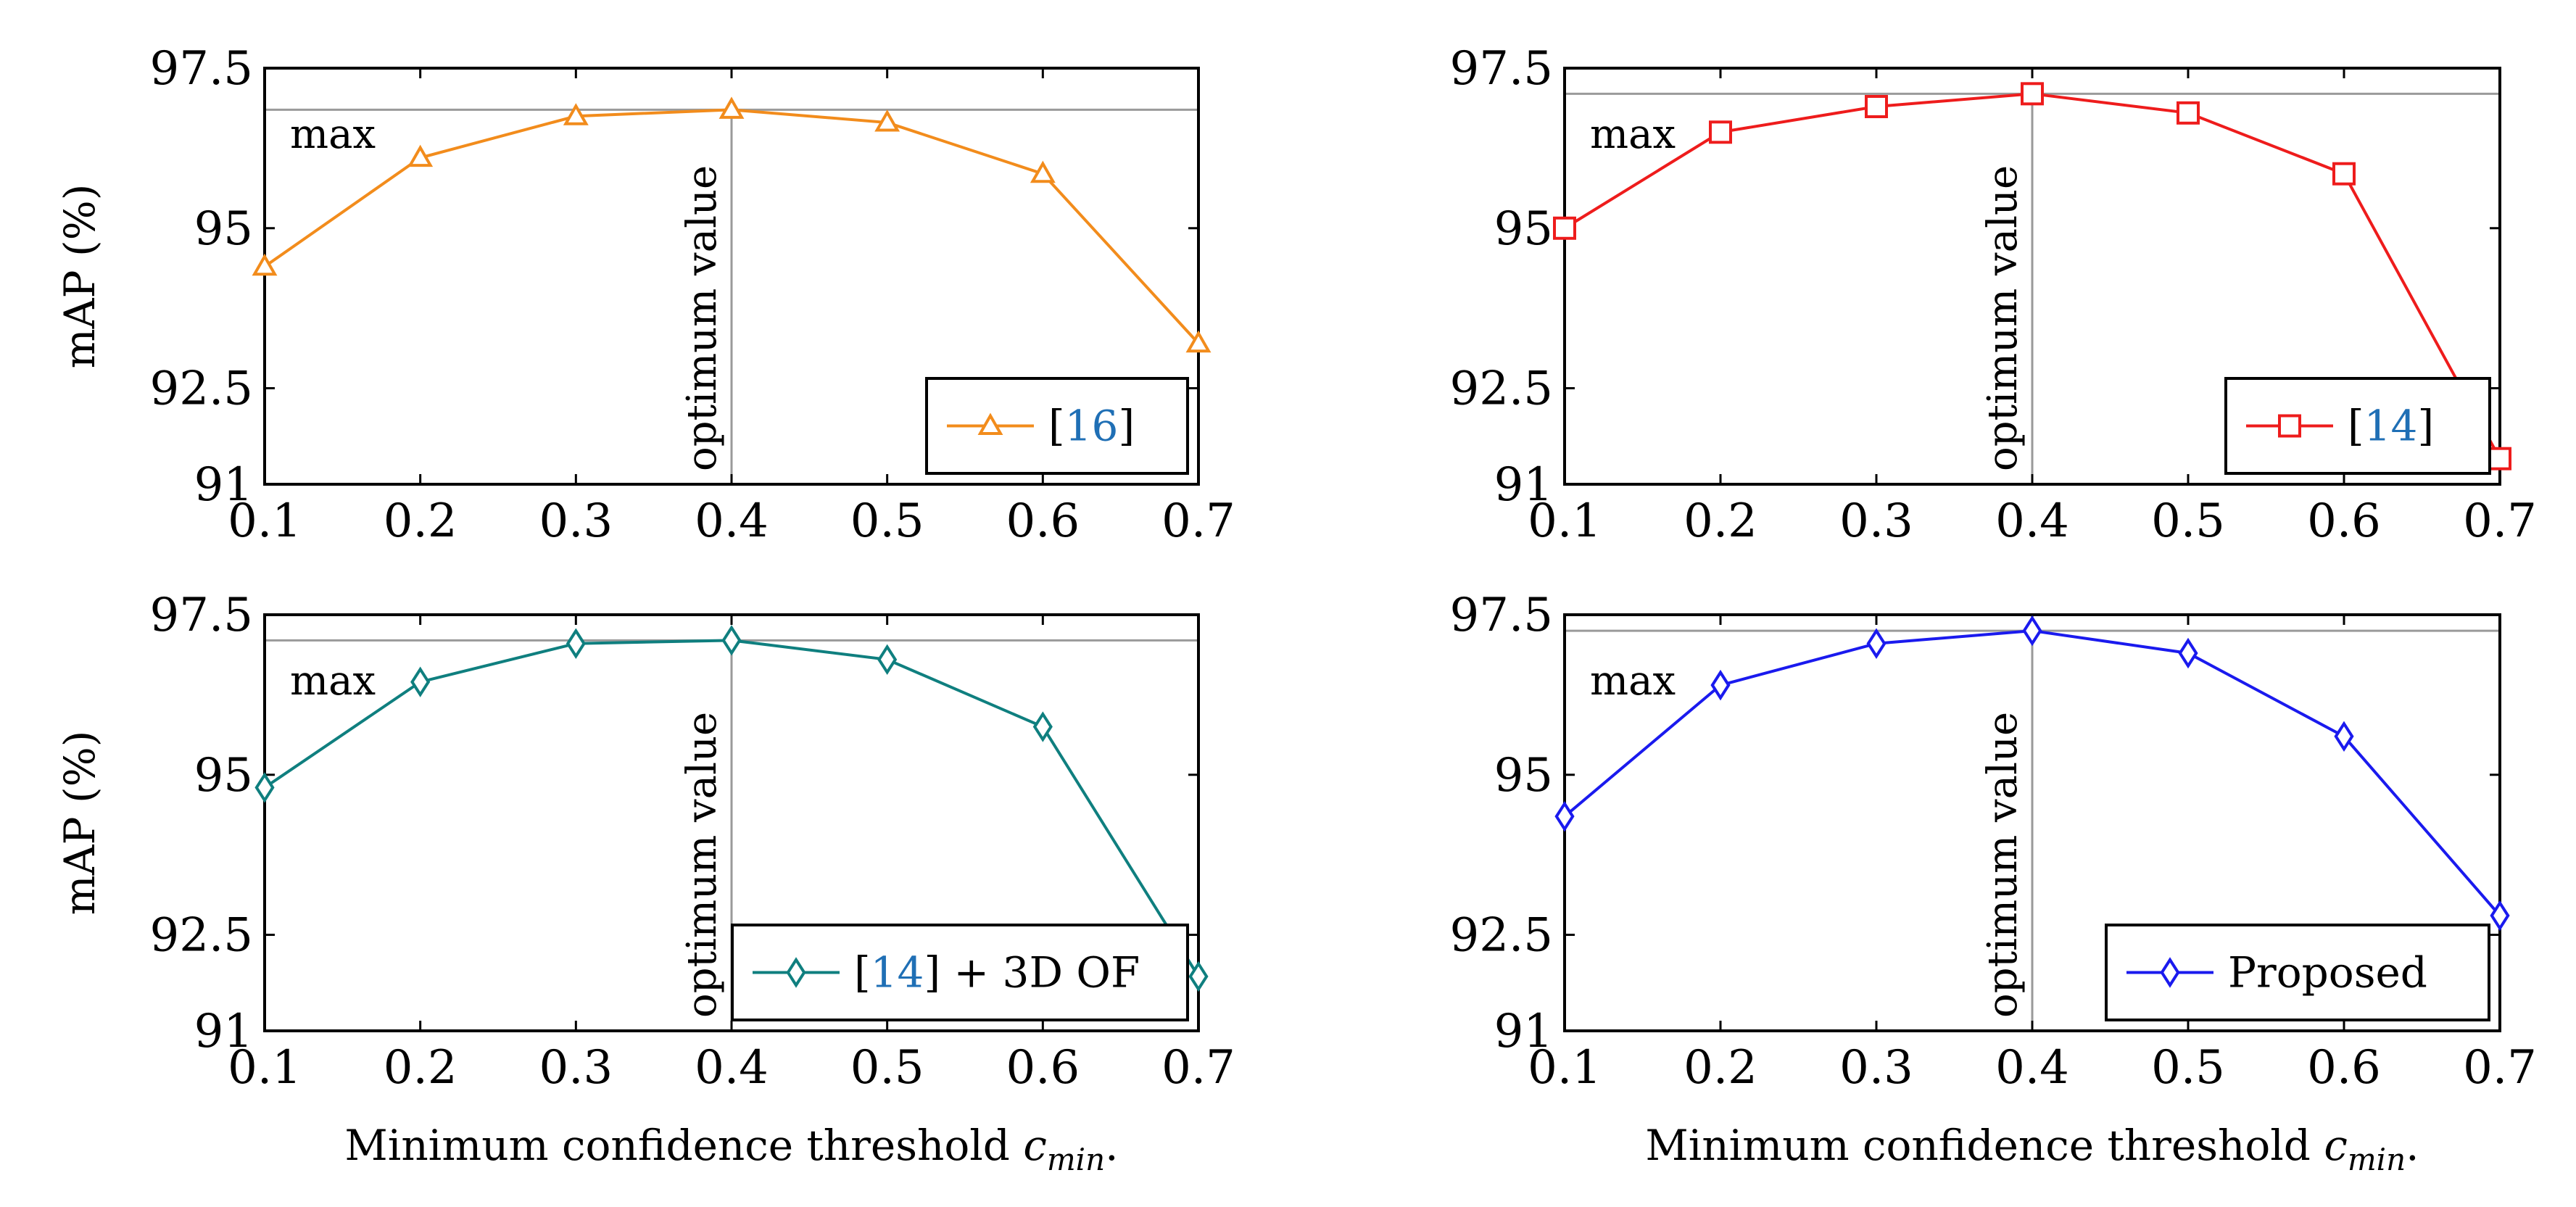 The image size is (2576, 1207). Describe the element at coordinates (1032, 972) in the screenshot. I see `legend-label-suffix: ] + 3D OF` at that location.